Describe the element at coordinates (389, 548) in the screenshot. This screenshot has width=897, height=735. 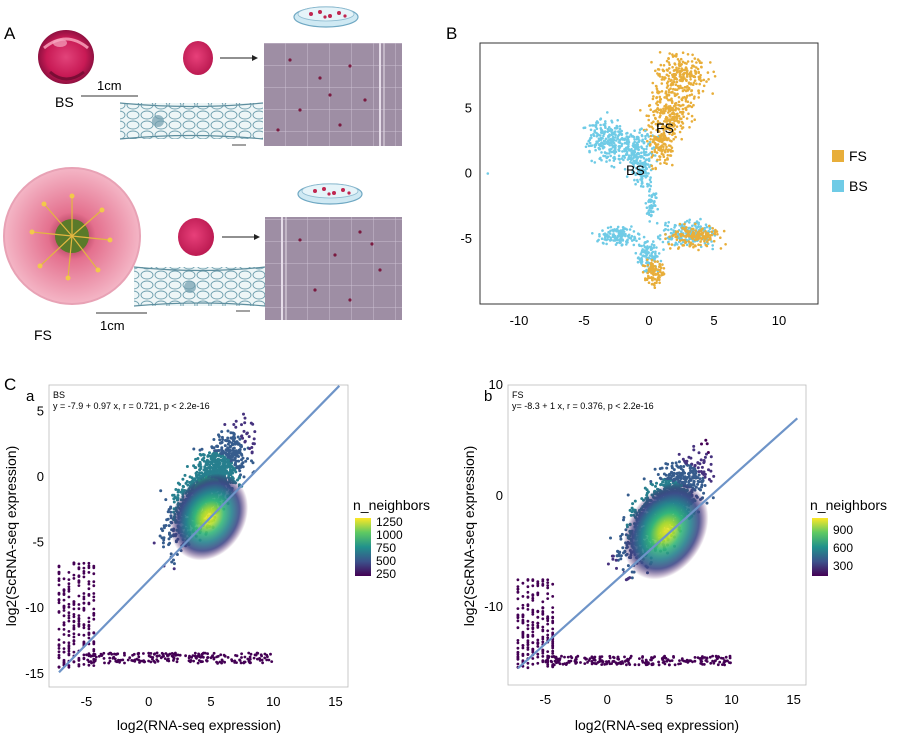
I see `scatter-a-colorbar-ticks: 1250 1000 750 500 250` at that location.